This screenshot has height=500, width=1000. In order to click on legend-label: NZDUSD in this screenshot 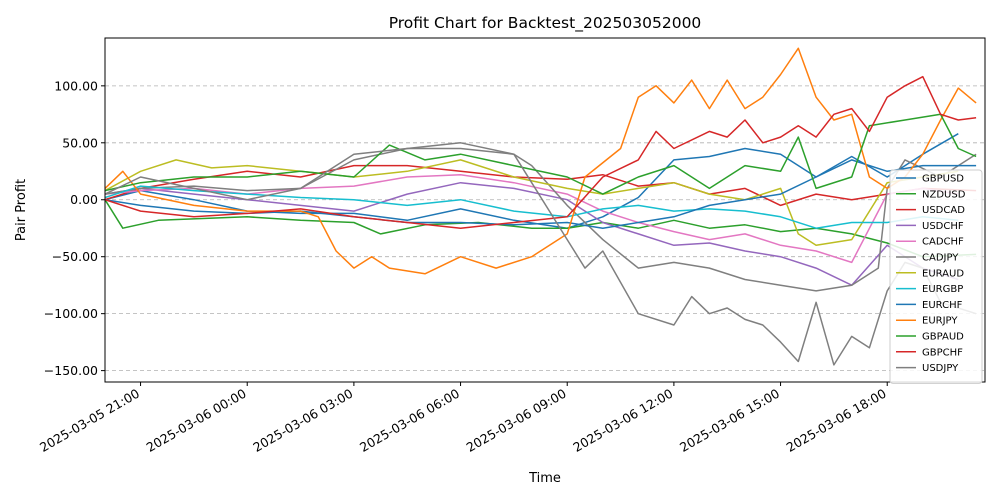, I will do `click(944, 194)`.